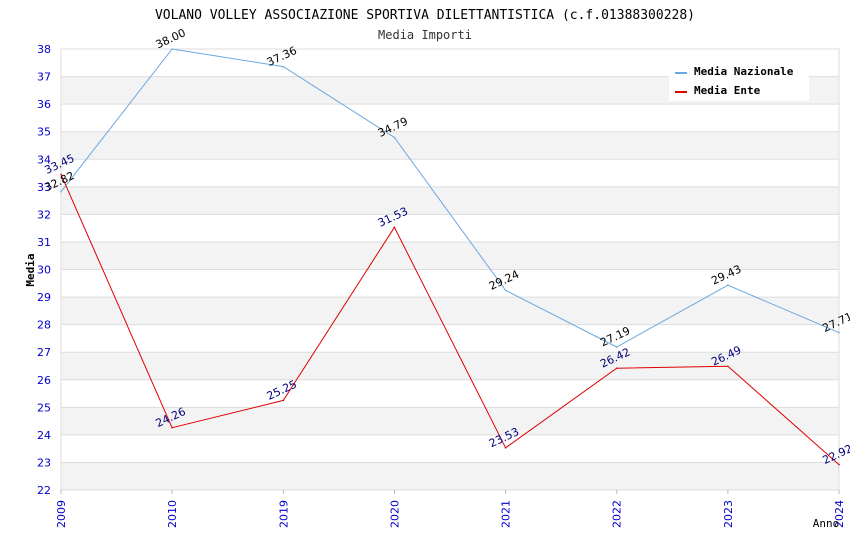  I want to click on y-axis-label: Media, so click(30, 269).